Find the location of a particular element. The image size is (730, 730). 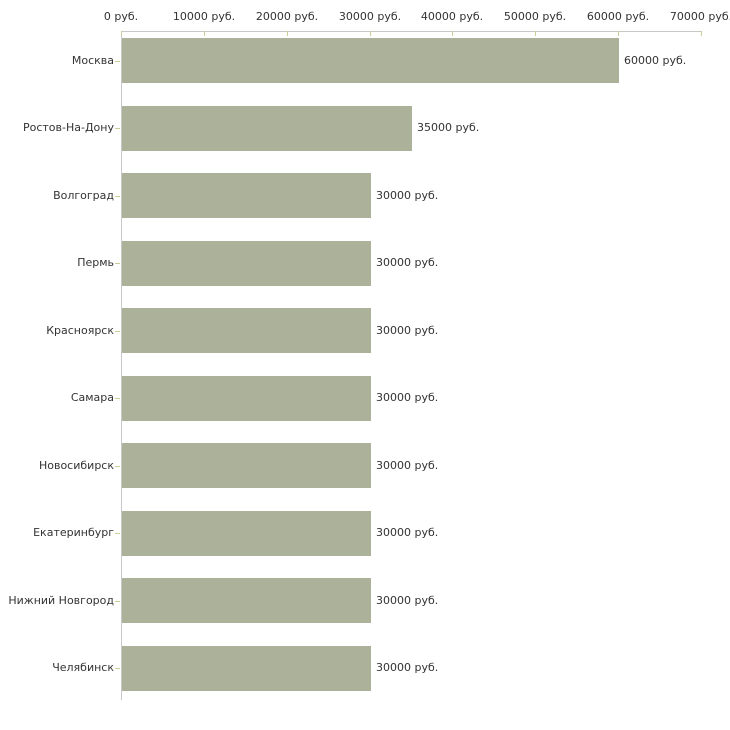

x-axis-line is located at coordinates (411, 31).